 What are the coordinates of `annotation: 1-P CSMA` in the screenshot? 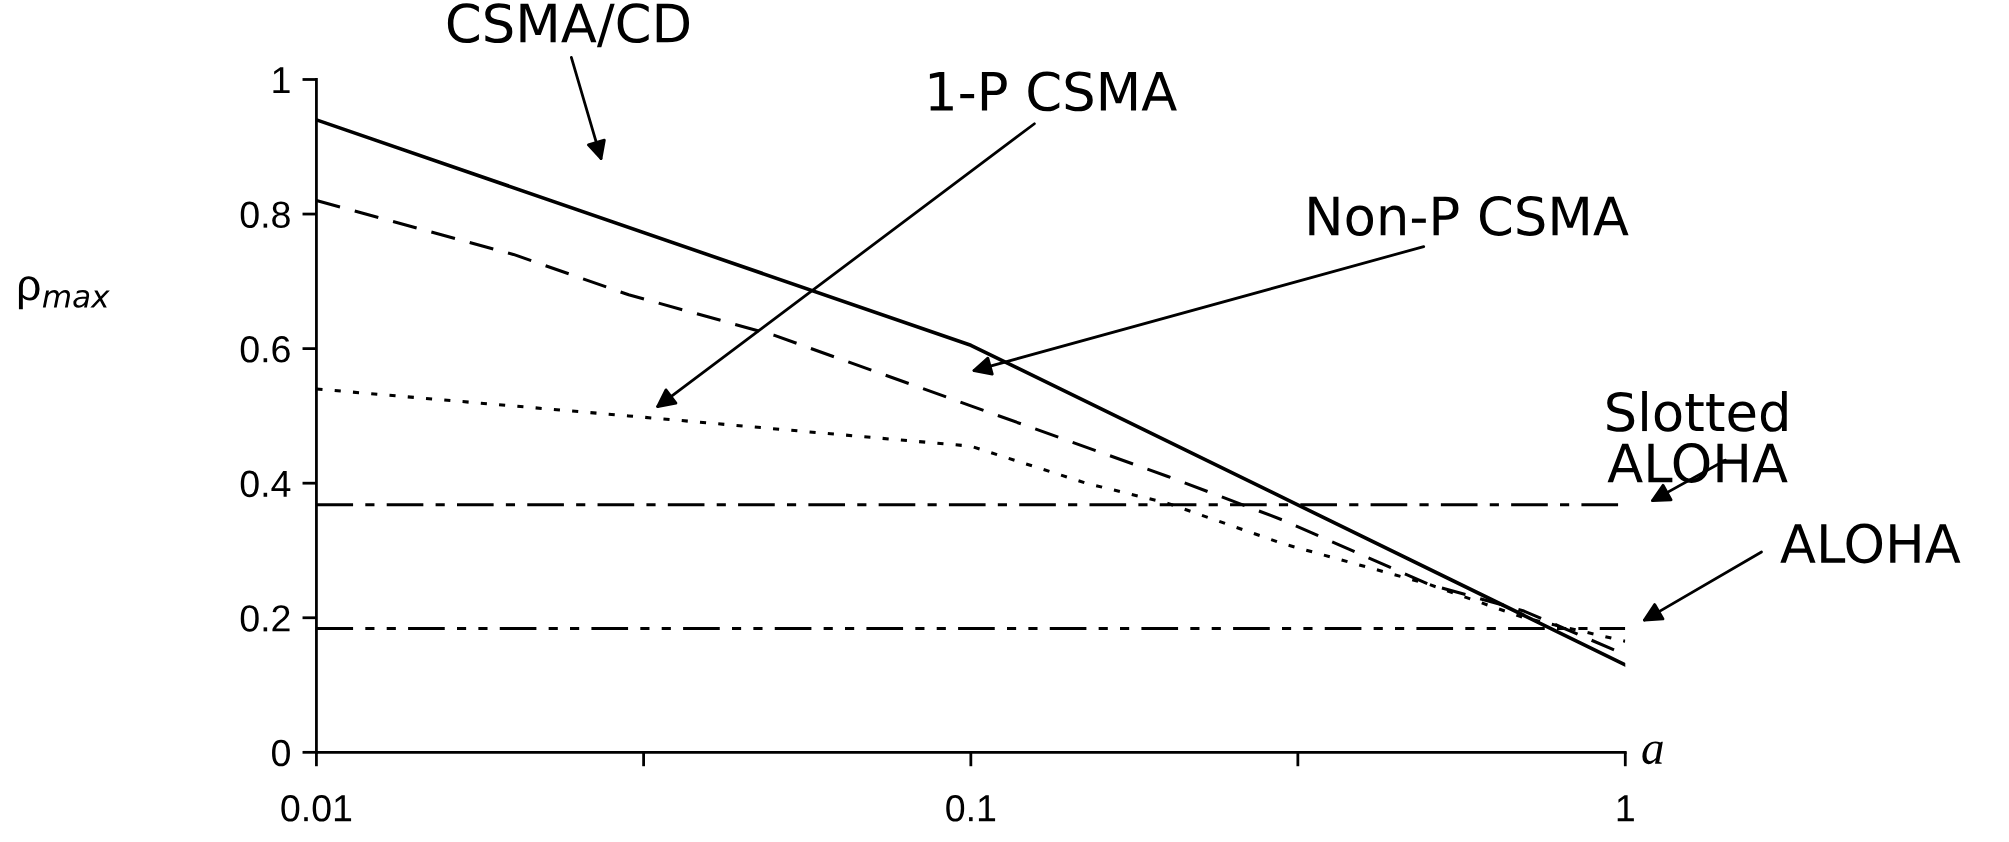 It's located at (1053, 91).